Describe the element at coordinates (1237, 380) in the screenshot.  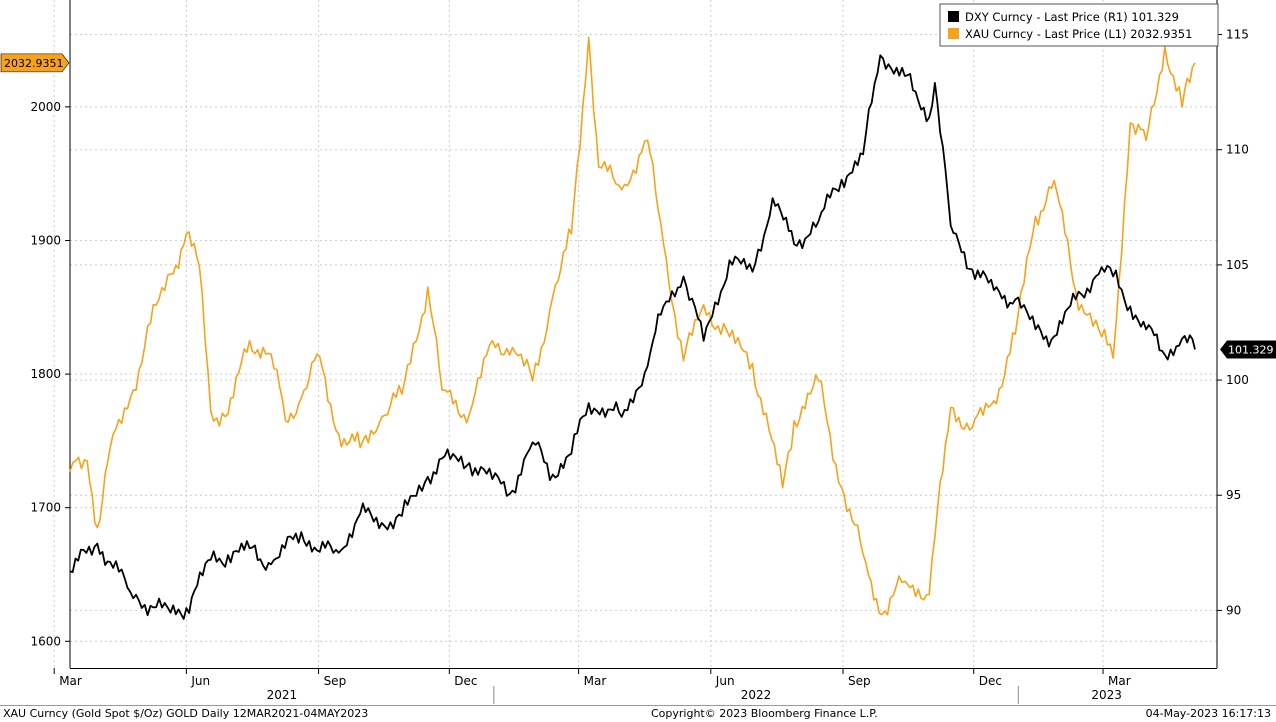
I see `right-tick-label: 100` at that location.